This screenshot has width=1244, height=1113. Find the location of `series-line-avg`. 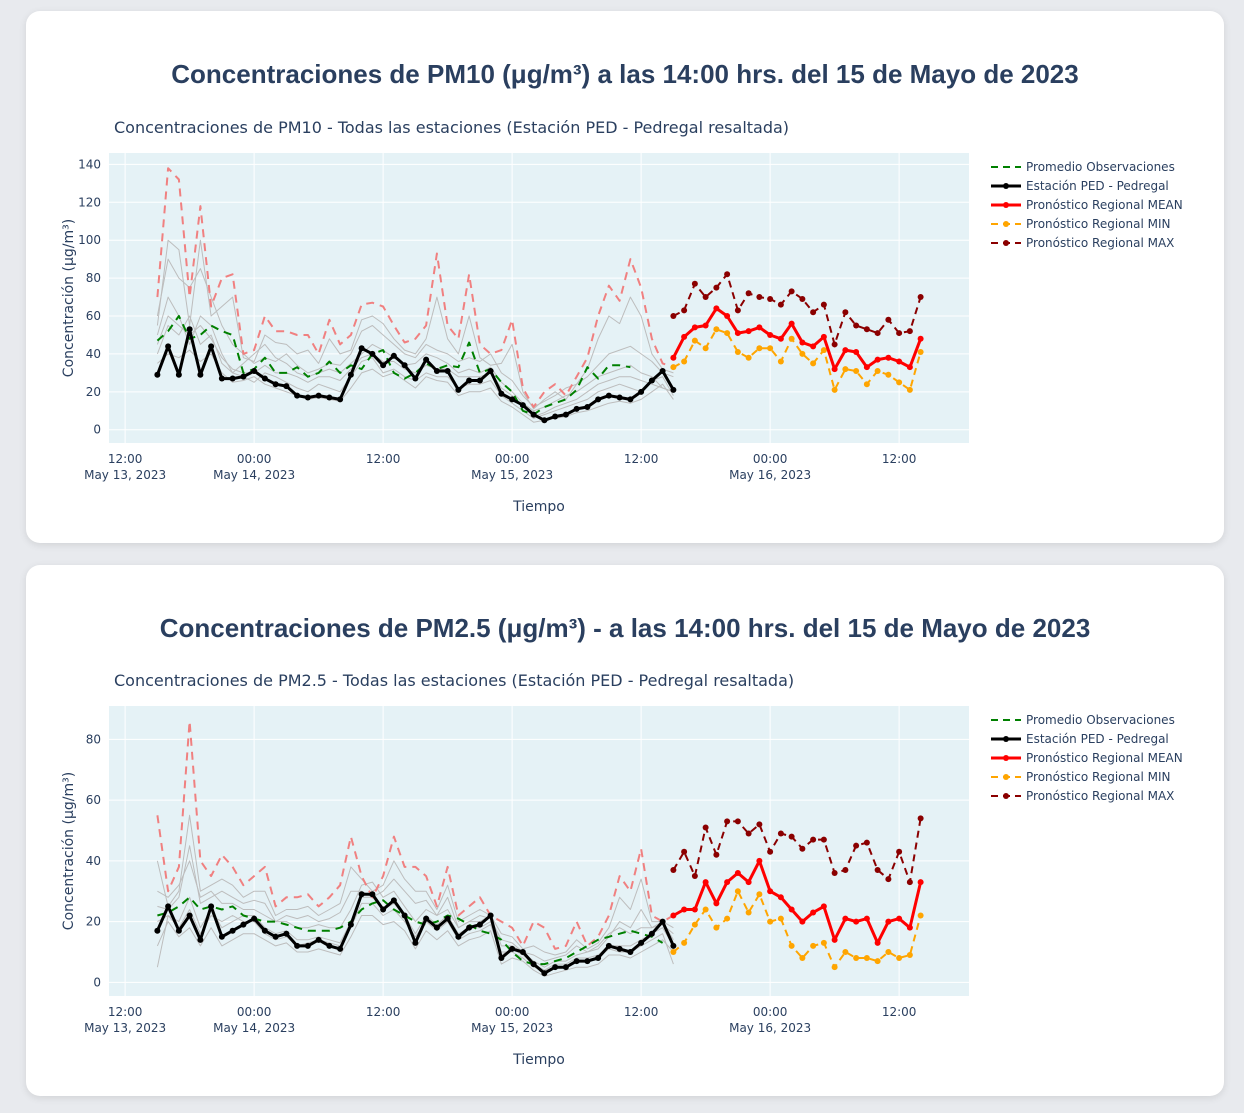

series-line-avg is located at coordinates (393, 365).